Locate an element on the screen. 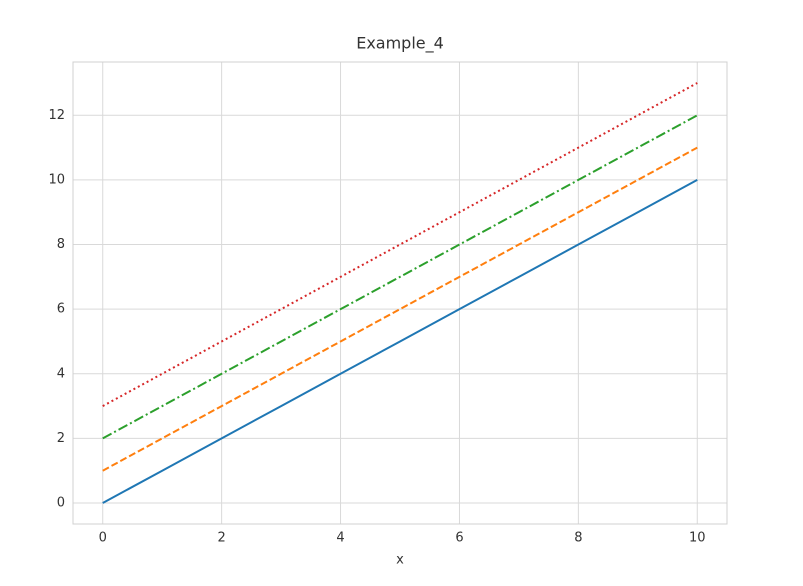  x-tick-label: 0 is located at coordinates (103, 538).